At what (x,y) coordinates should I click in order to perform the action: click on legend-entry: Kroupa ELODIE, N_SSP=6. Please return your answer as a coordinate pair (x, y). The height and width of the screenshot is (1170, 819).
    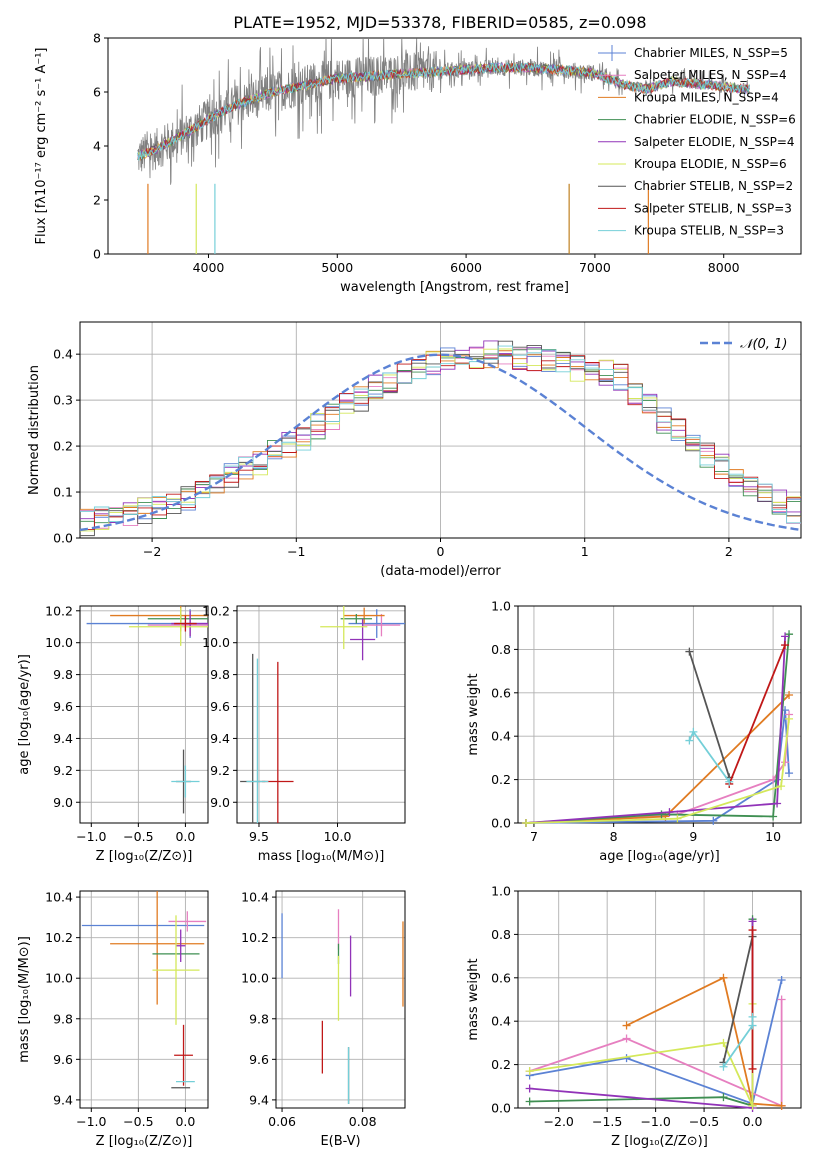
    Looking at the image, I should click on (710, 164).